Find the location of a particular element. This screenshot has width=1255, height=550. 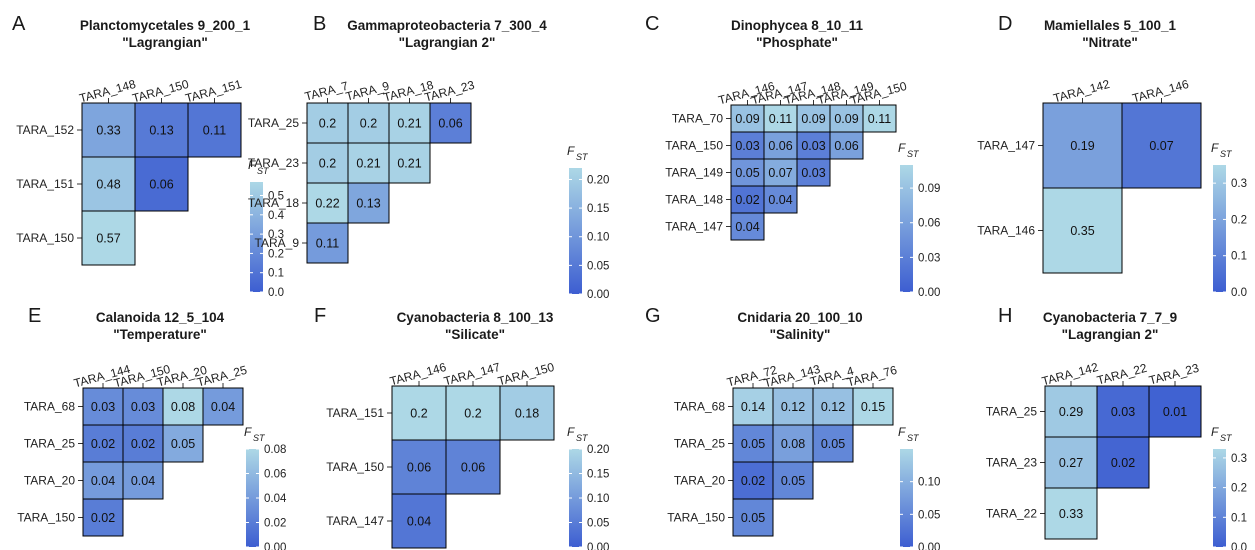

row-label: TARA_149 is located at coordinates (694, 173).